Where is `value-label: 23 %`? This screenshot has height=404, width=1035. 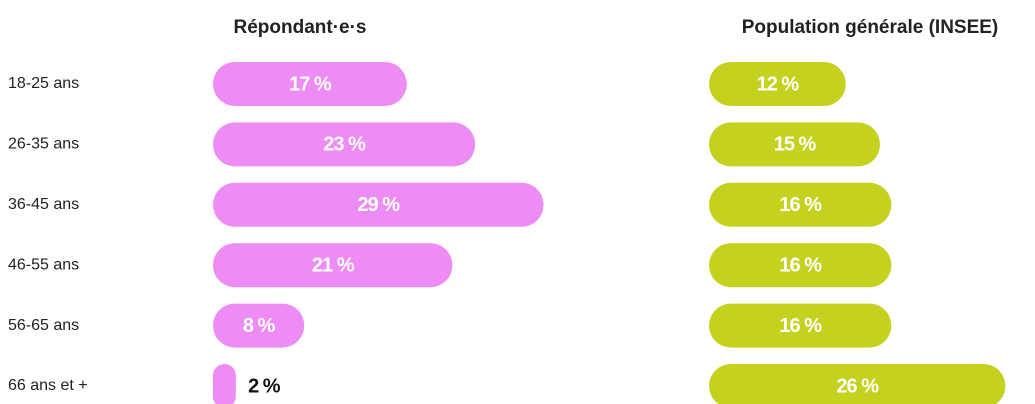 value-label: 23 % is located at coordinates (344, 145).